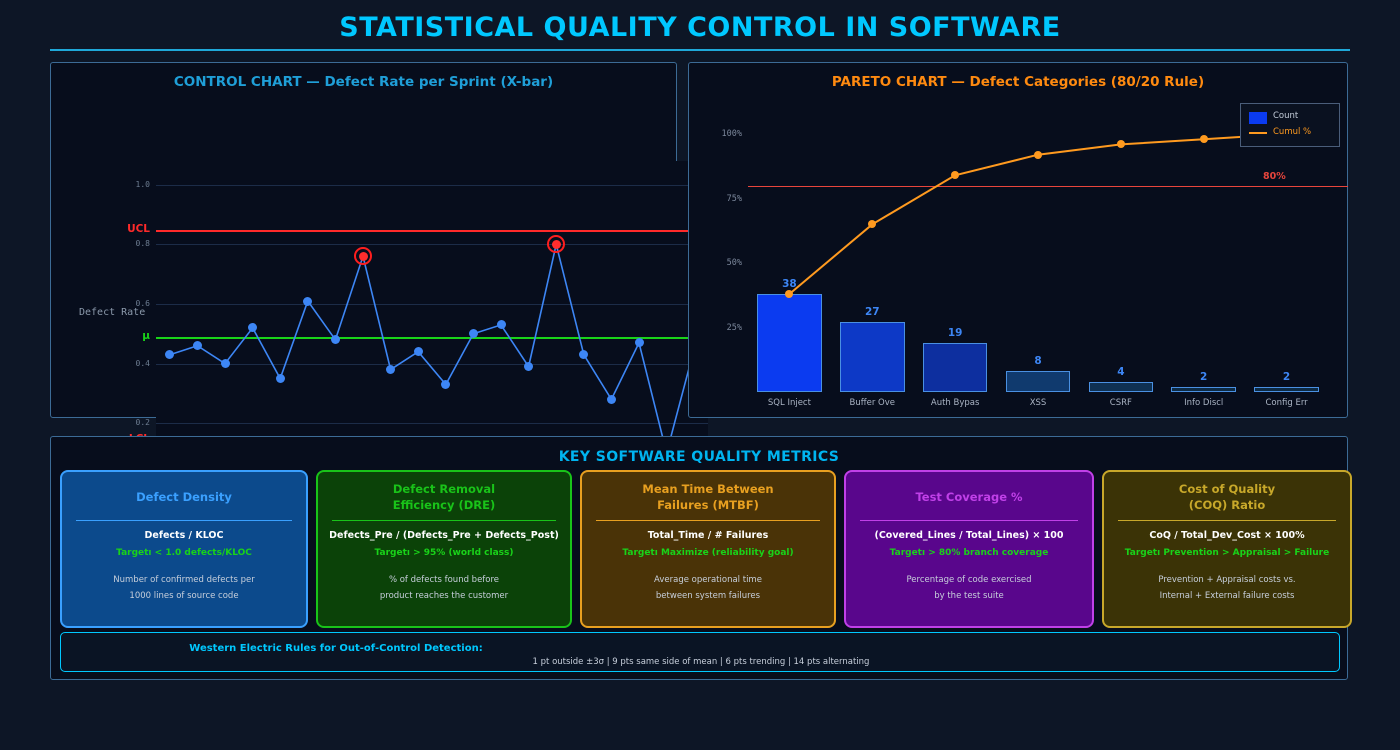 The width and height of the screenshot is (1400, 750). I want to click on pareto-y-tick: 25%, so click(734, 327).